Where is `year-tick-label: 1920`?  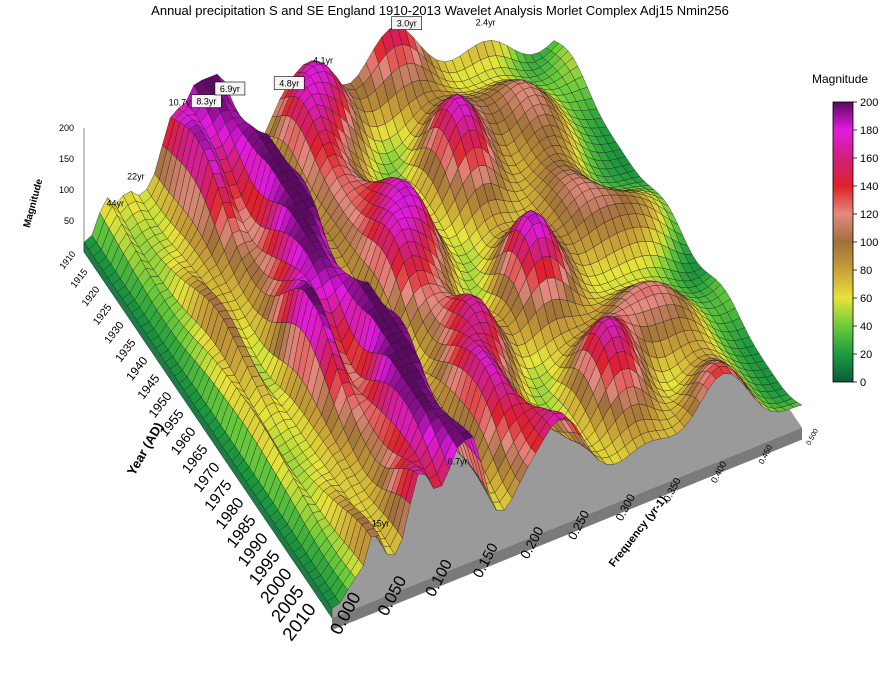
year-tick-label: 1920 is located at coordinates (91, 296).